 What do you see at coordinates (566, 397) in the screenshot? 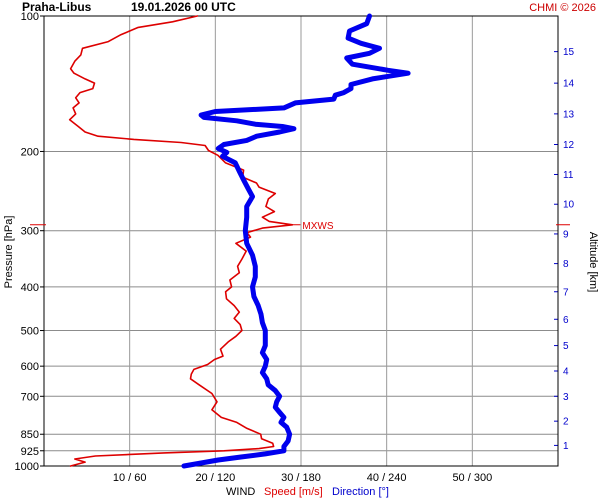
I see `altitude-tick-label-3: 3` at bounding box center [566, 397].